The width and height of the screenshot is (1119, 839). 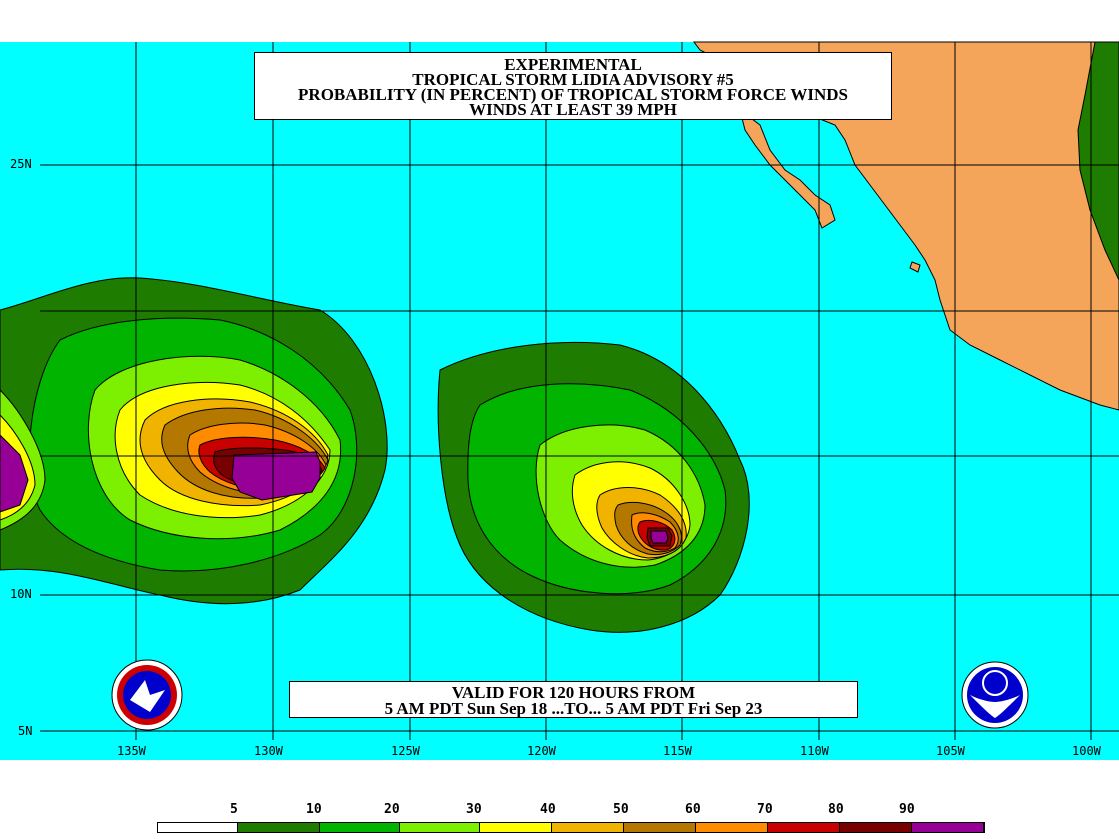 I want to click on lat-label-10n: 10N, so click(x=21, y=594).